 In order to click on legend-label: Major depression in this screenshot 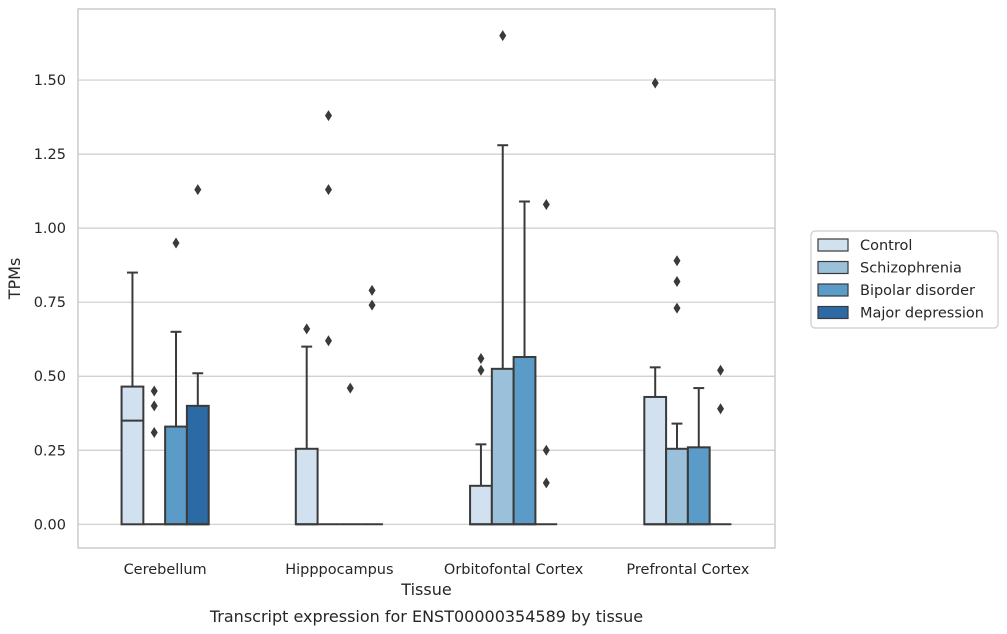, I will do `click(922, 314)`.